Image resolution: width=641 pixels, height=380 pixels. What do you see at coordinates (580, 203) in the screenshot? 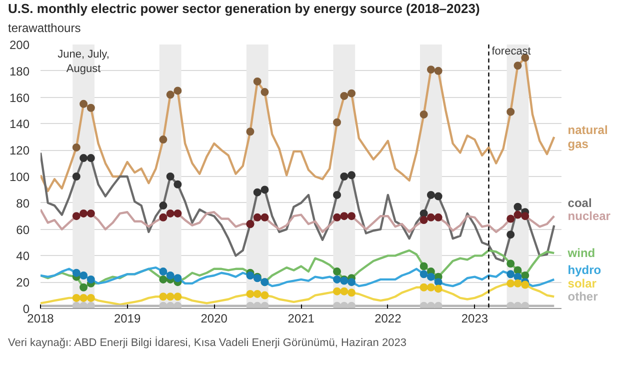
I see `series-label: coal` at bounding box center [580, 203].